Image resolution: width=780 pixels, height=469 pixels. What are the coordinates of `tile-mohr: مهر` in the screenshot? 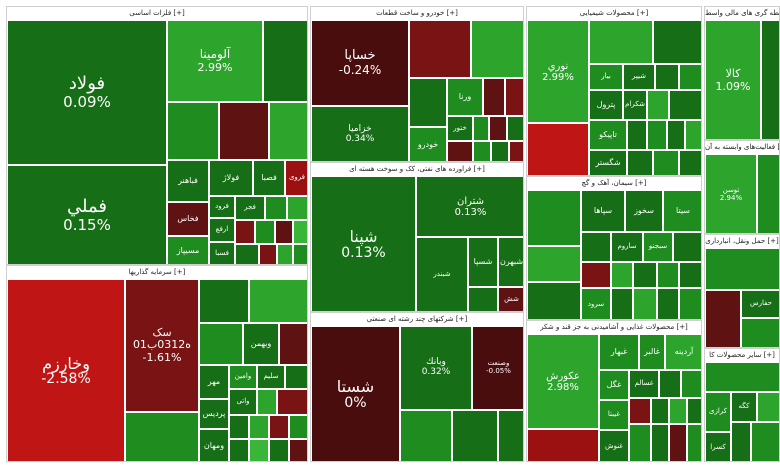 It's located at (214, 382).